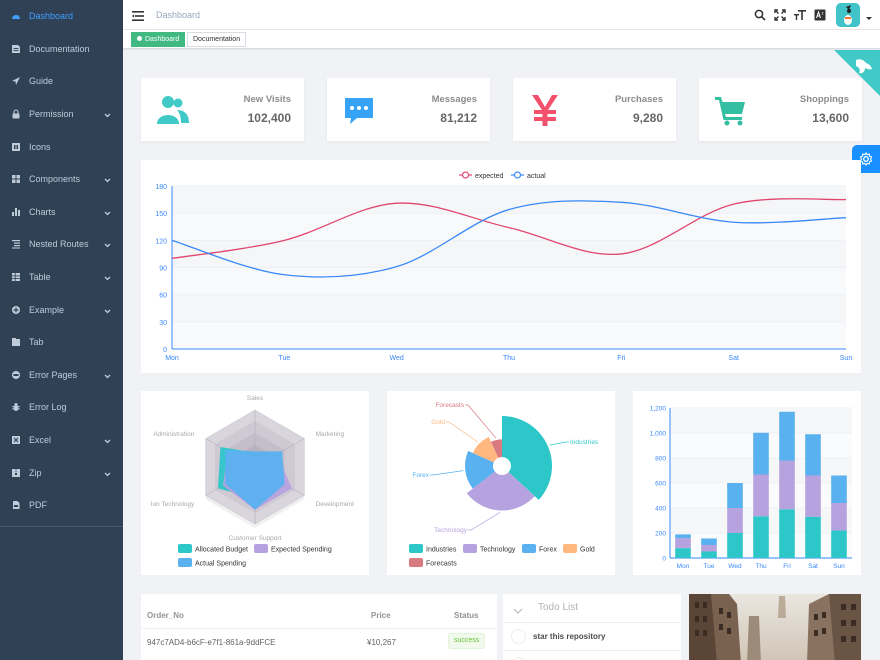 This screenshot has width=880, height=660. What do you see at coordinates (158, 39) in the screenshot?
I see `tag-dashboard: Dashboard` at bounding box center [158, 39].